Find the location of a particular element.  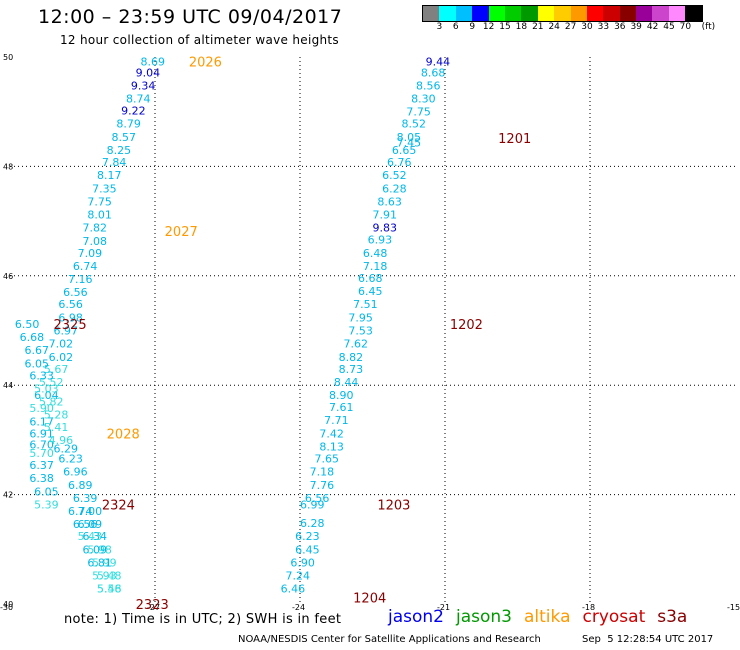

wave-height-point-altika: 7.09 is located at coordinates (90, 253).